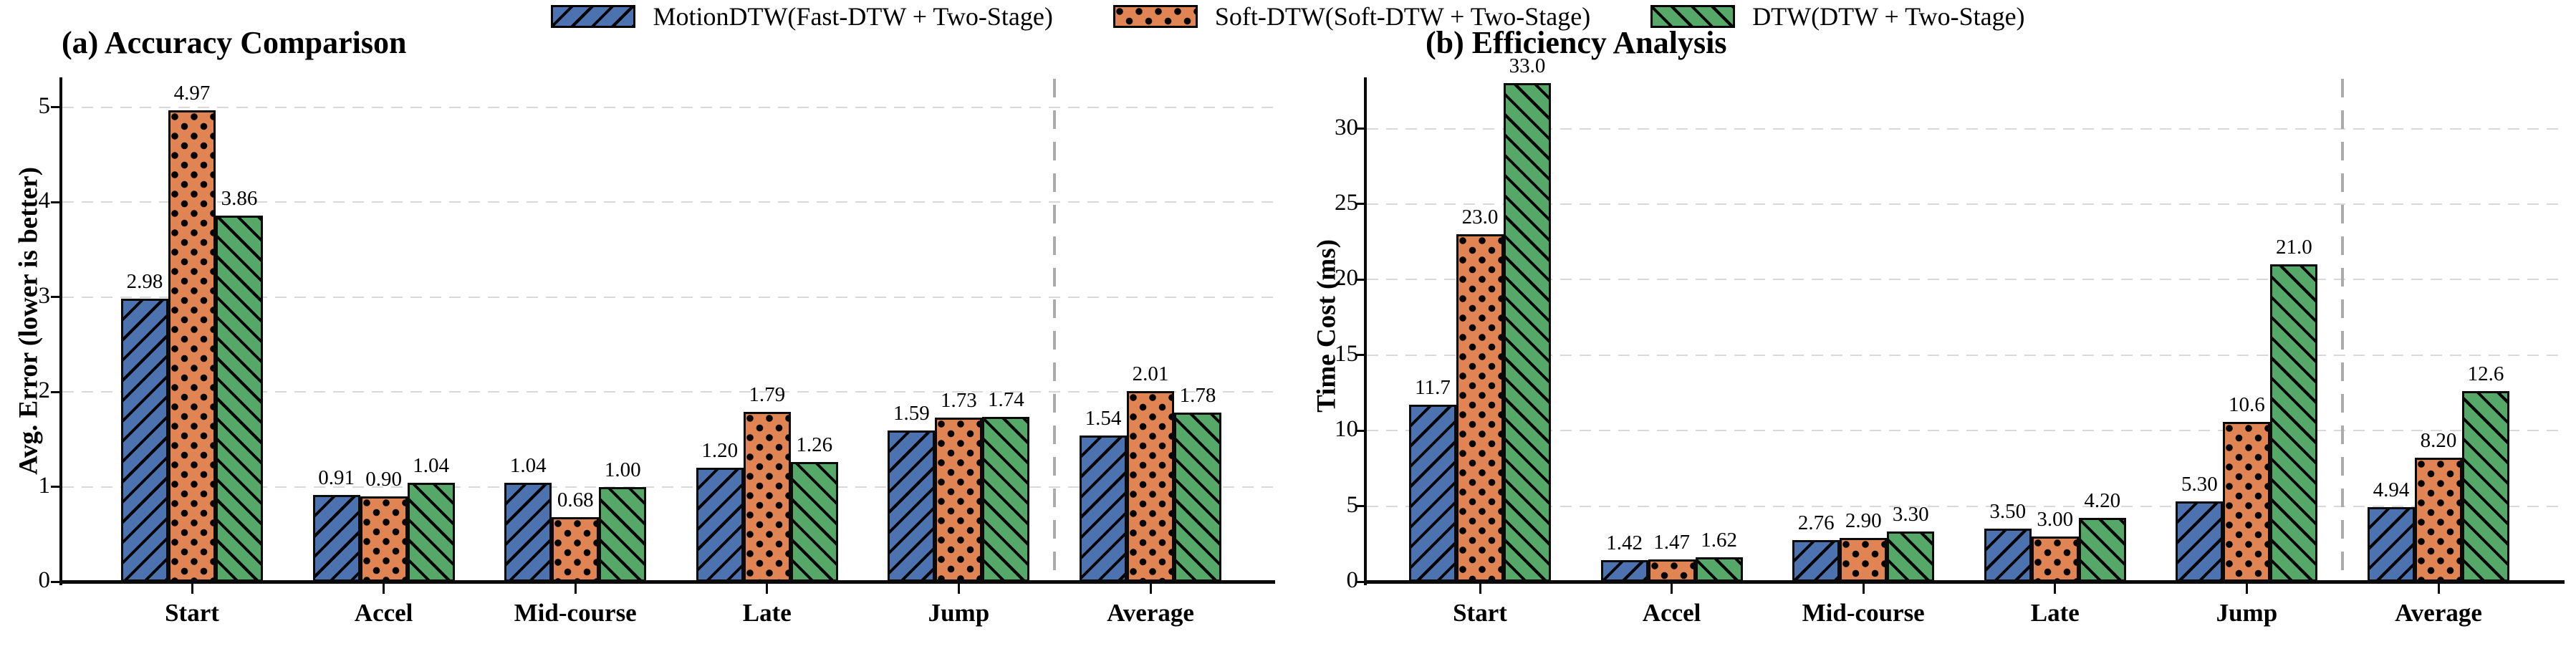  I want to click on bar-value-label: 2.01, so click(1151, 373).